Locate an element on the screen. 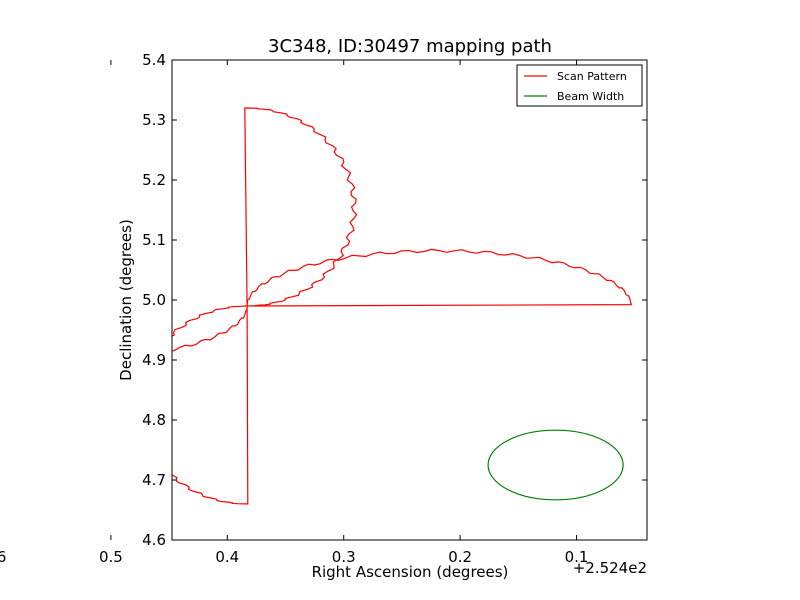  y-tick-label: 5.2 is located at coordinates (154, 180).